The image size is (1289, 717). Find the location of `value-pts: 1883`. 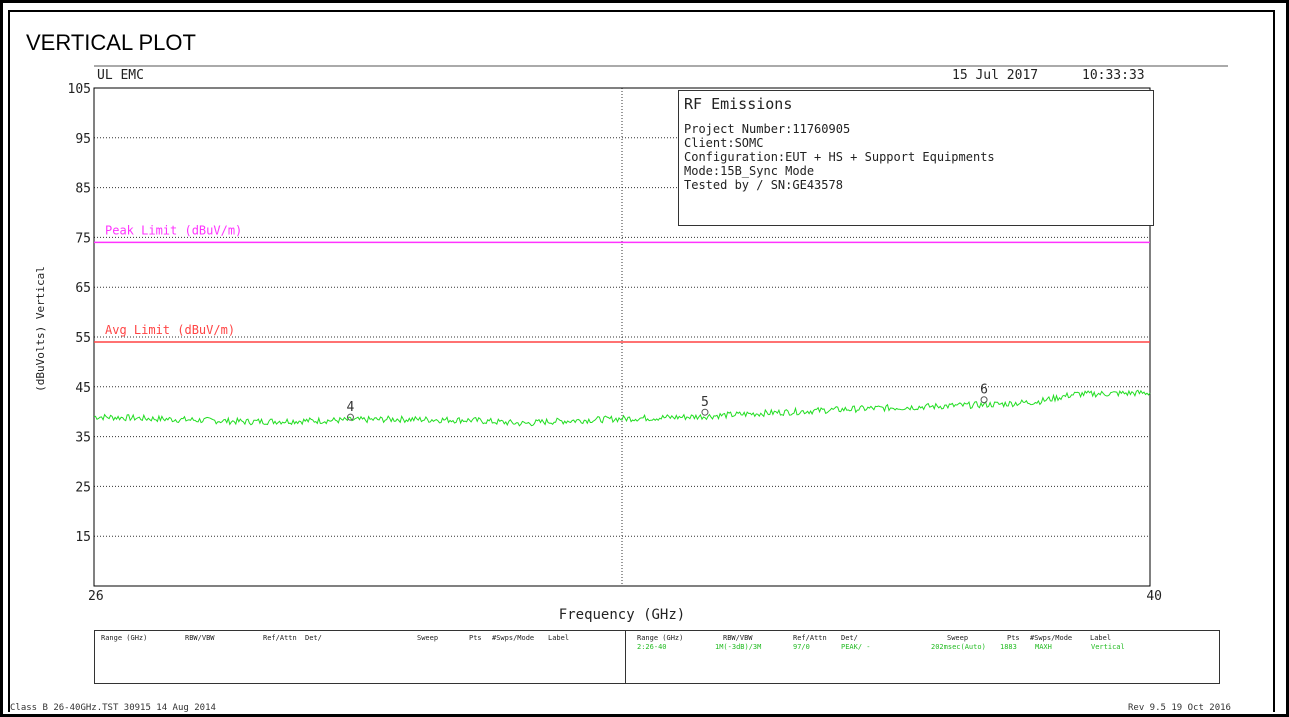

value-pts: 1883 is located at coordinates (1008, 647).